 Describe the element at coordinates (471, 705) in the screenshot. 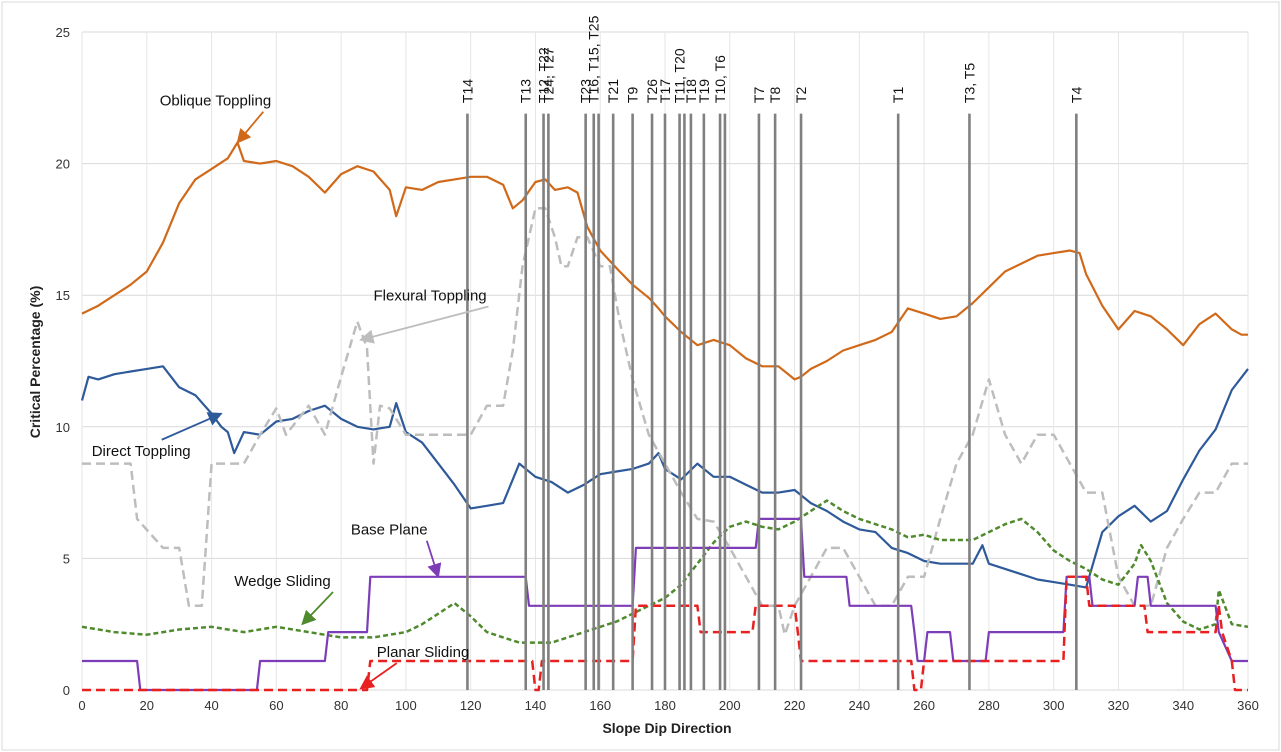

I see `x-tick-label: 120` at that location.